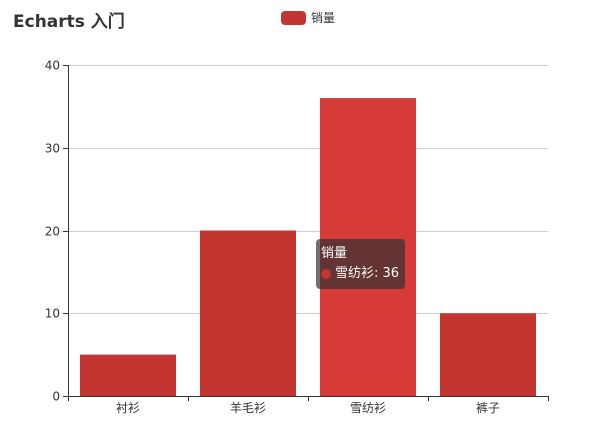 Image resolution: width=615 pixels, height=436 pixels. What do you see at coordinates (52, 149) in the screenshot?
I see `y-tick-label: 30` at bounding box center [52, 149].